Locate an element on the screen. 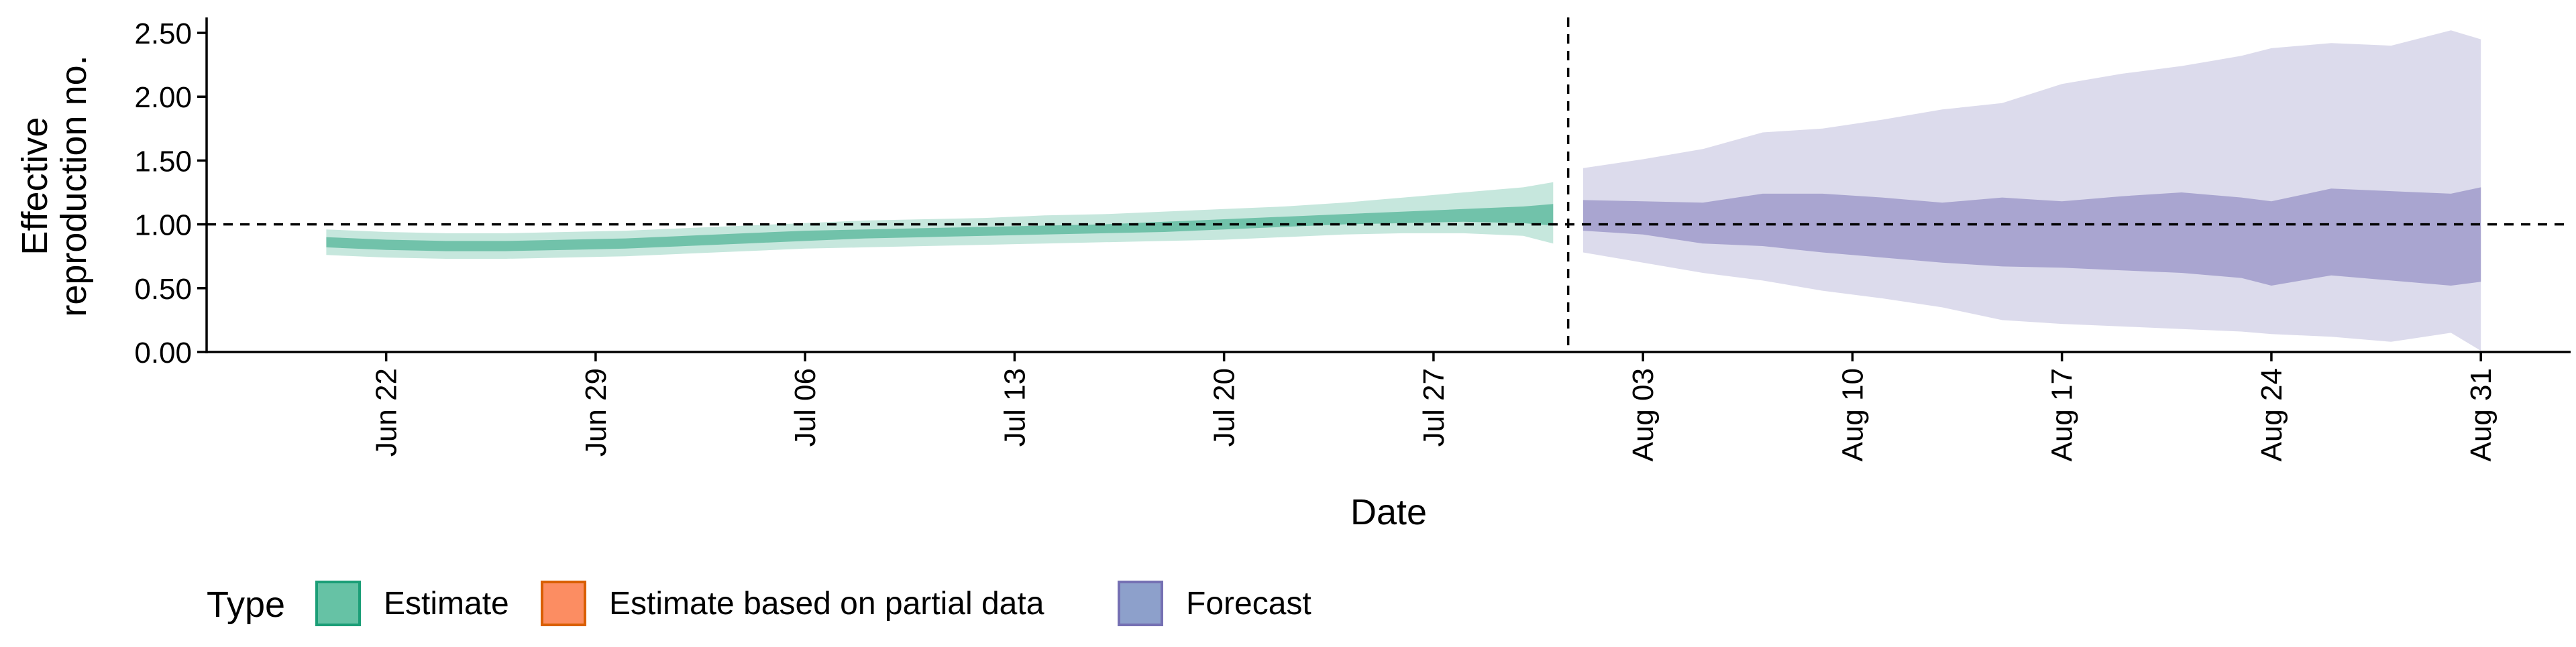 This screenshot has width=2576, height=647. y-tick-label: 1.00 is located at coordinates (163, 226).